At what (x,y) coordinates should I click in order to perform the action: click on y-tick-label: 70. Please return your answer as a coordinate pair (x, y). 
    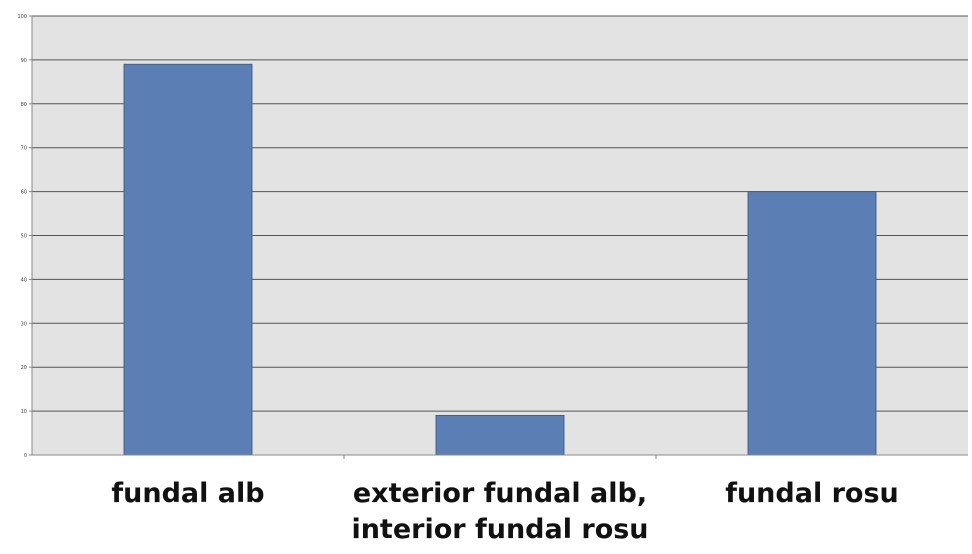
    Looking at the image, I should click on (24, 149).